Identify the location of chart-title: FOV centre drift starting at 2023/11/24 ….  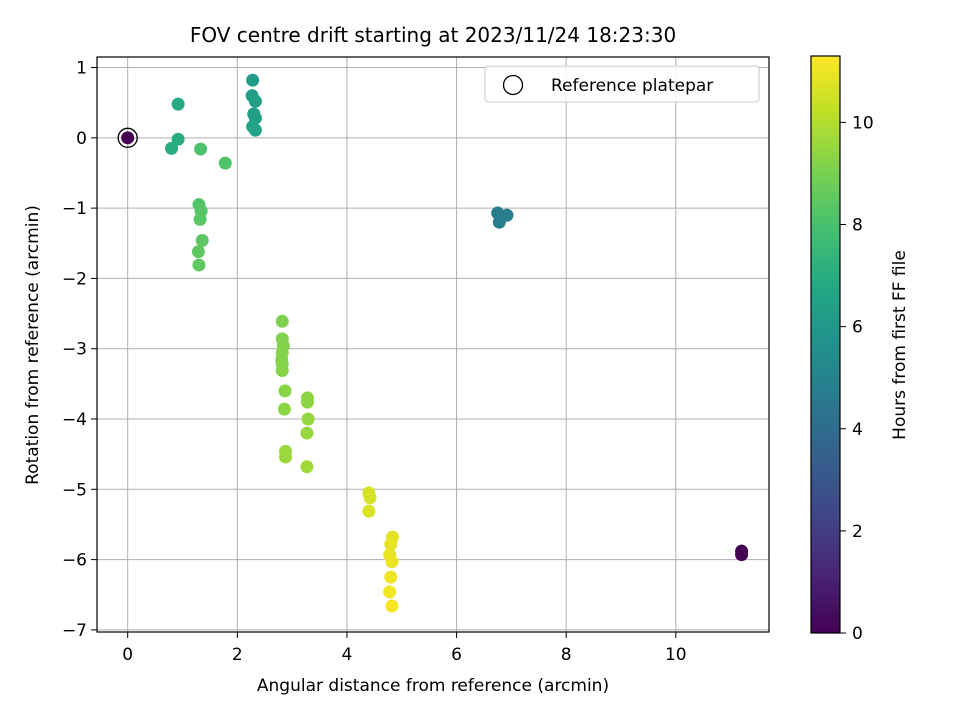
(433, 35).